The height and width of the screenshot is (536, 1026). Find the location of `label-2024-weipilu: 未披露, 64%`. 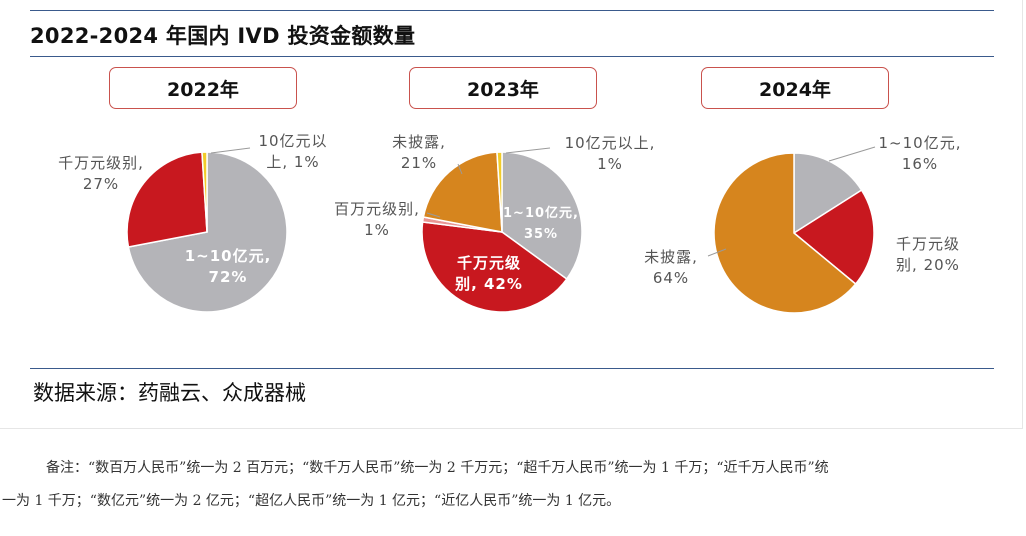

label-2024-weipilu: 未披露, 64% is located at coordinates (671, 267).